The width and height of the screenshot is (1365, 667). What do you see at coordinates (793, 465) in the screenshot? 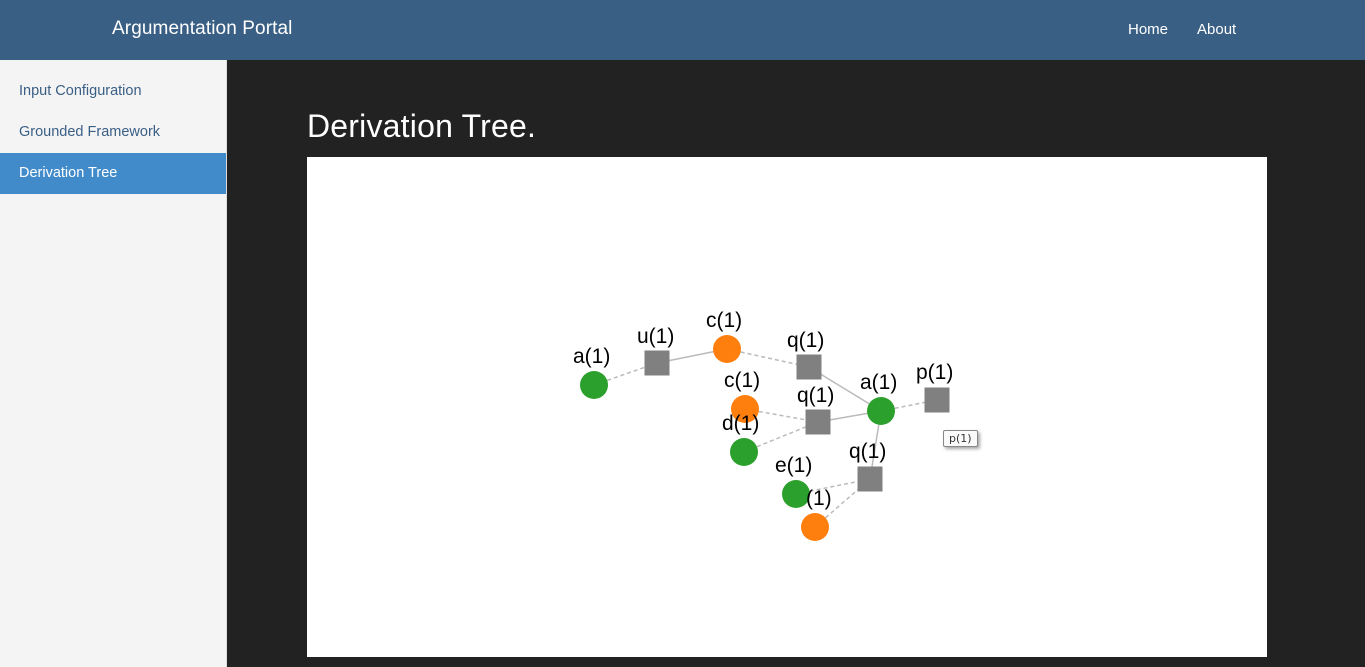
I see `node-label: e(1)` at bounding box center [793, 465].